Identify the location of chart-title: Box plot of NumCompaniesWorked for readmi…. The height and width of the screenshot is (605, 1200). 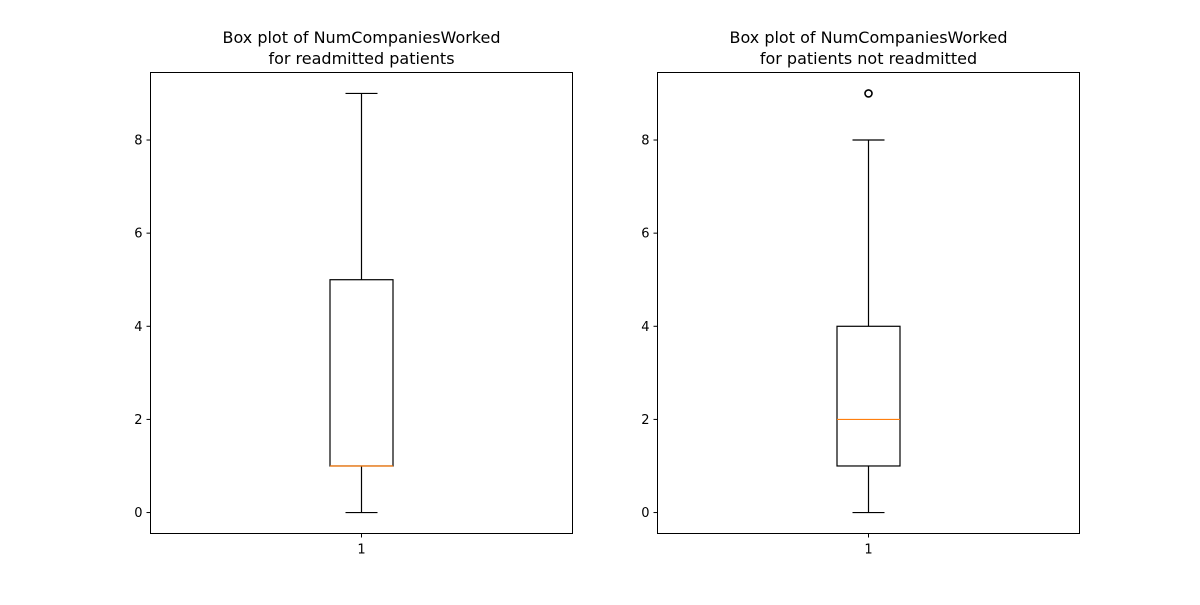
(362, 48).